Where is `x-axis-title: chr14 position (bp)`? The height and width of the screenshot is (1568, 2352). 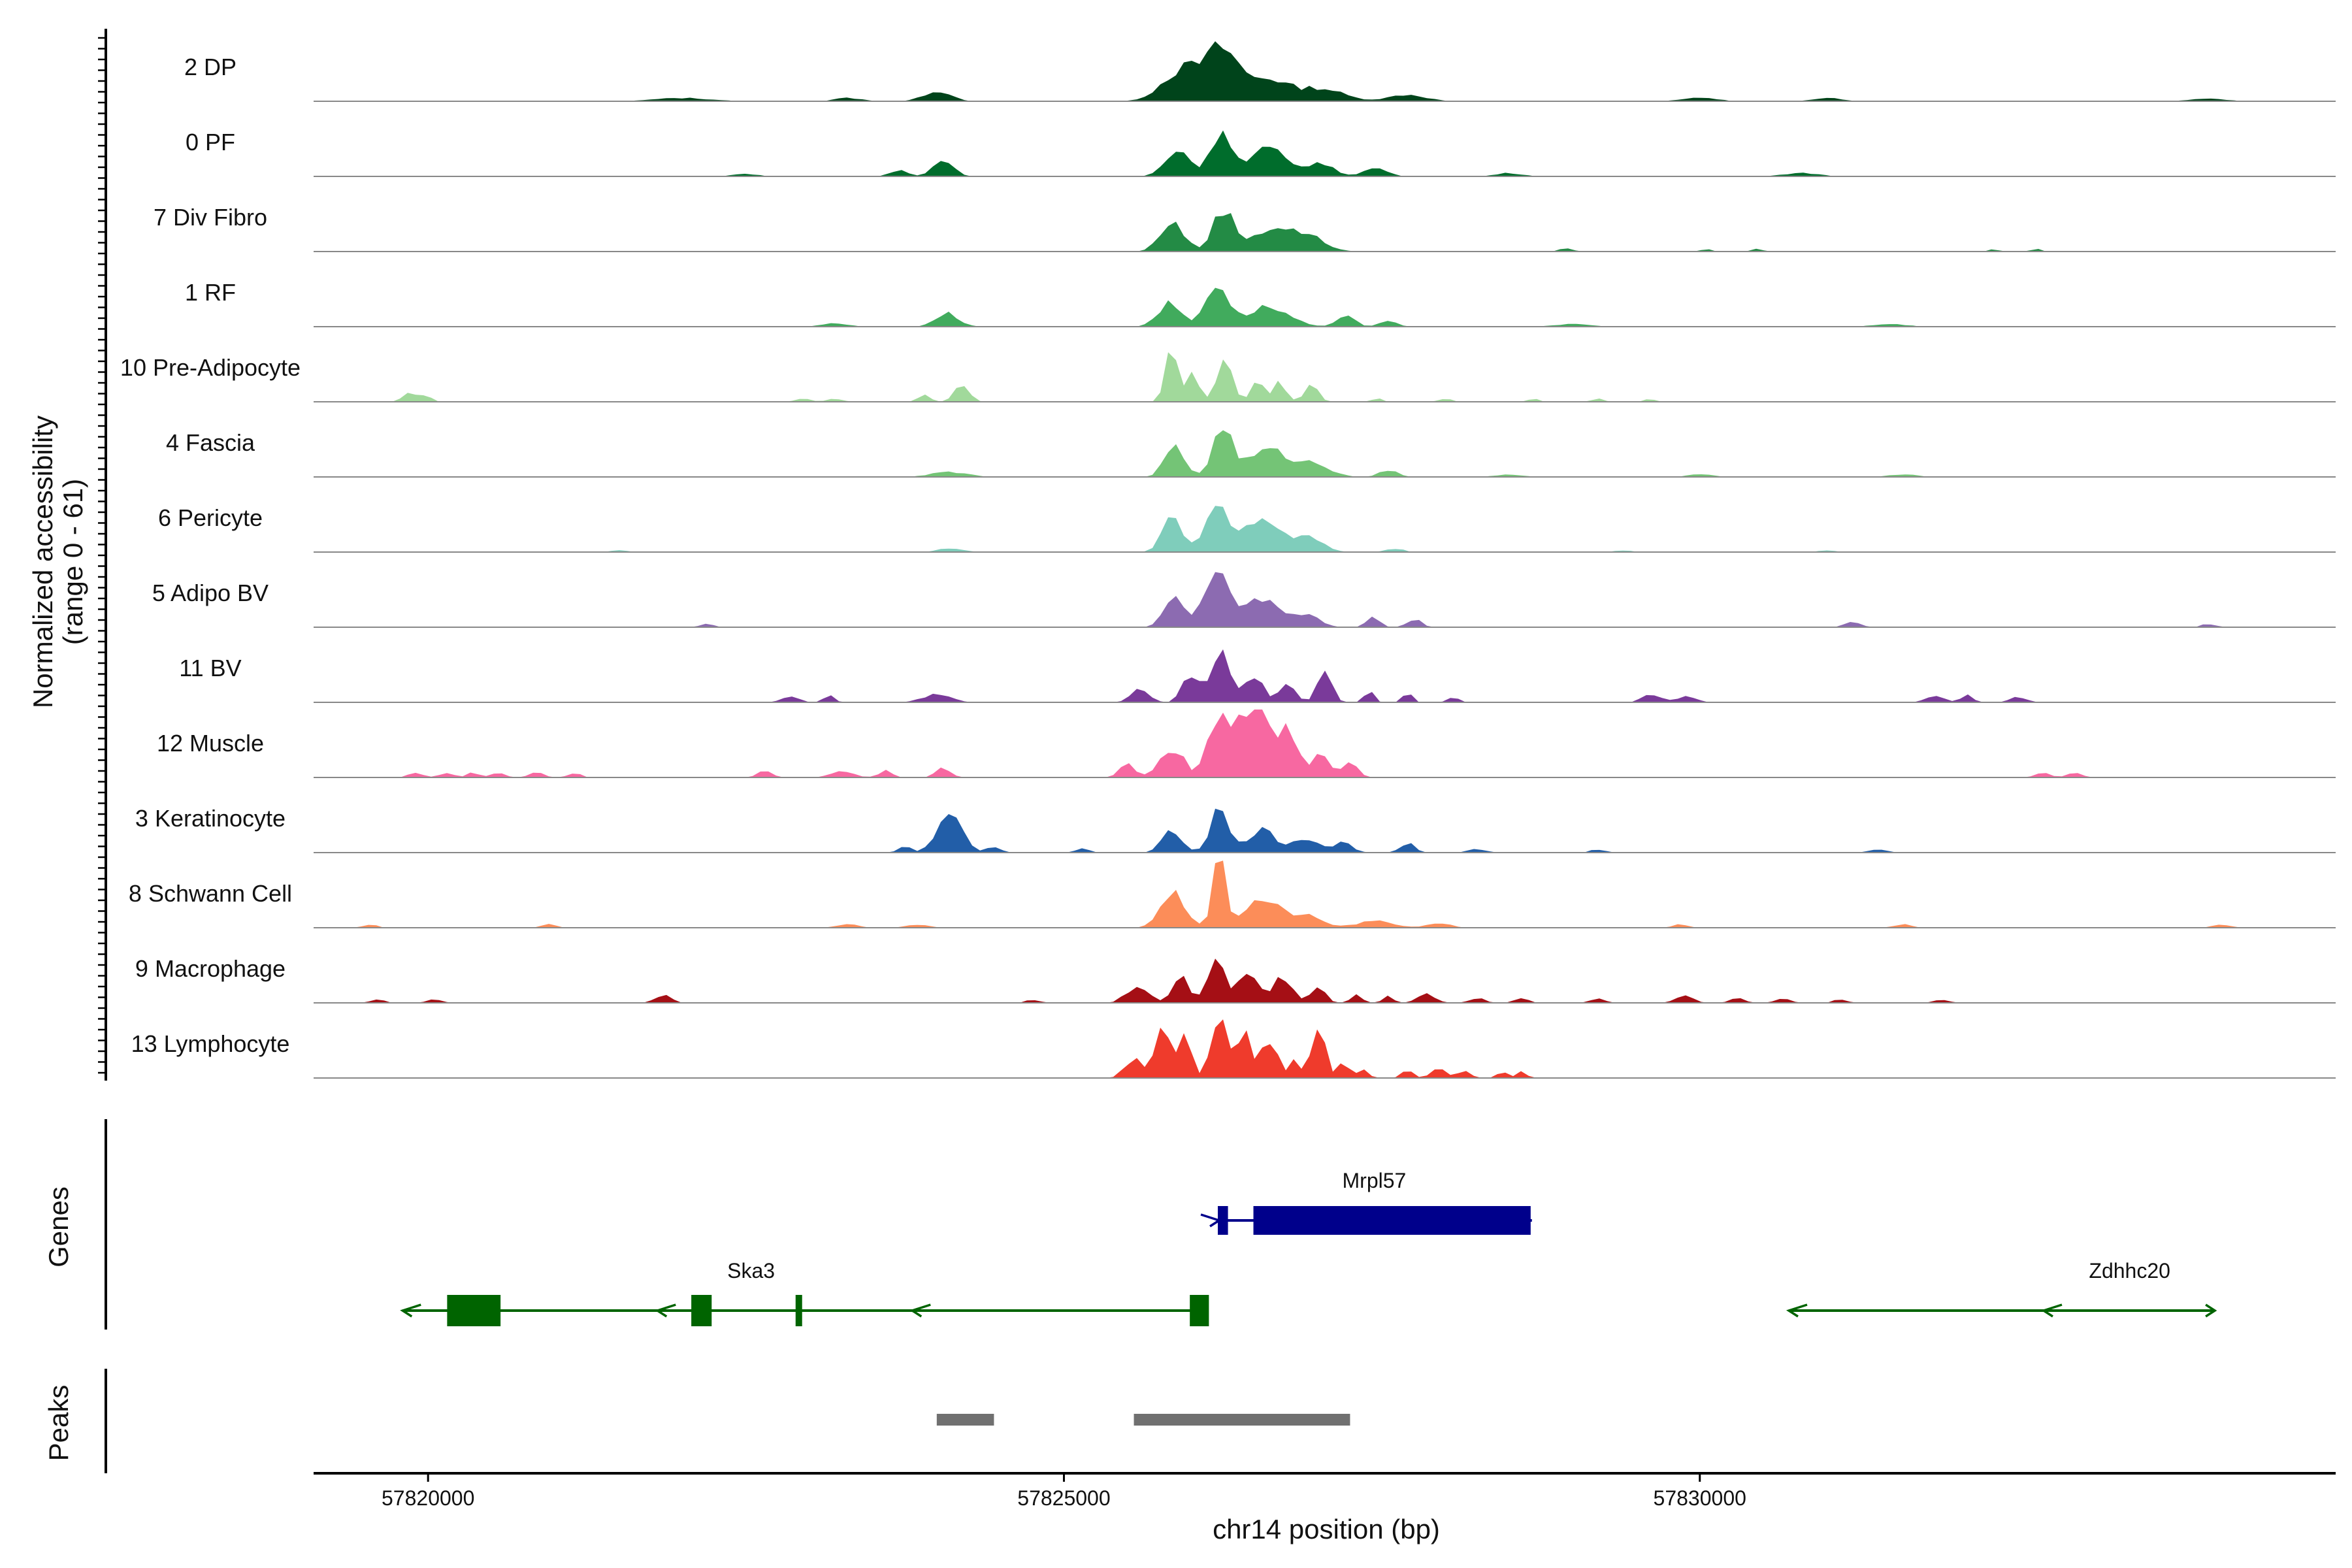
x-axis-title: chr14 position (bp) is located at coordinates (1326, 1529).